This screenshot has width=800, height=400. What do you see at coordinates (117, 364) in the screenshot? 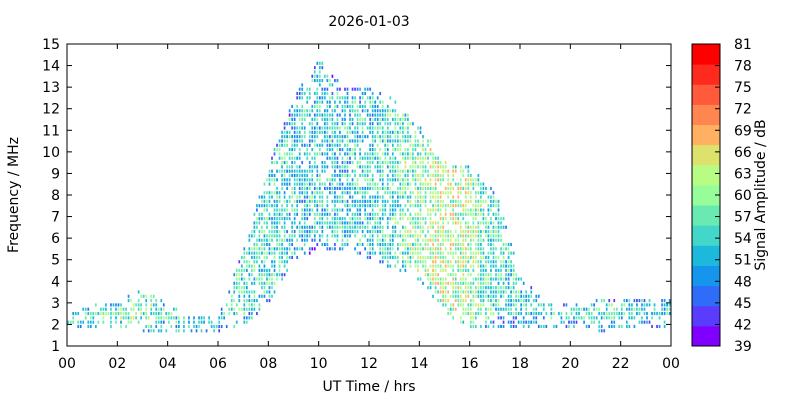
I see `x-tick-label: 02` at bounding box center [117, 364].